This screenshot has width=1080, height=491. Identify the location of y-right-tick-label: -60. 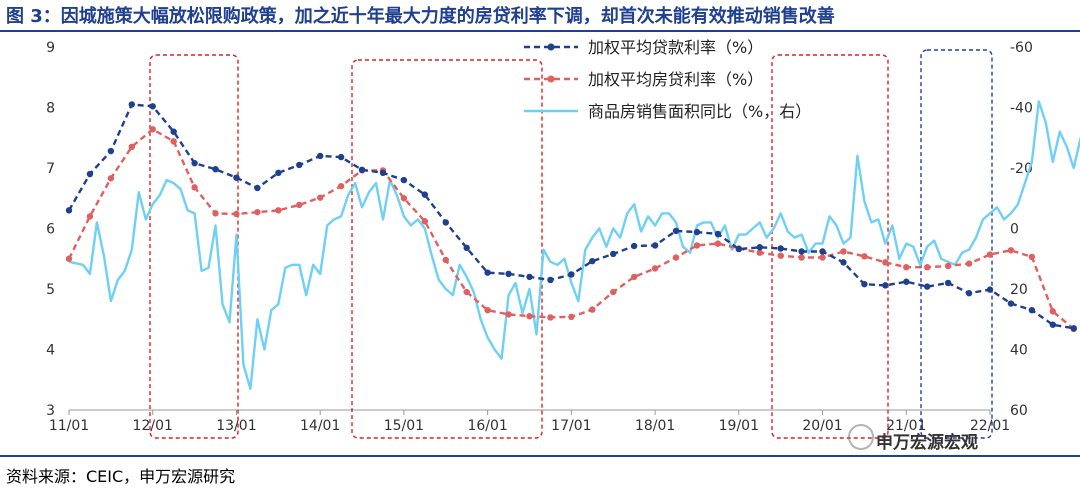
(1021, 48).